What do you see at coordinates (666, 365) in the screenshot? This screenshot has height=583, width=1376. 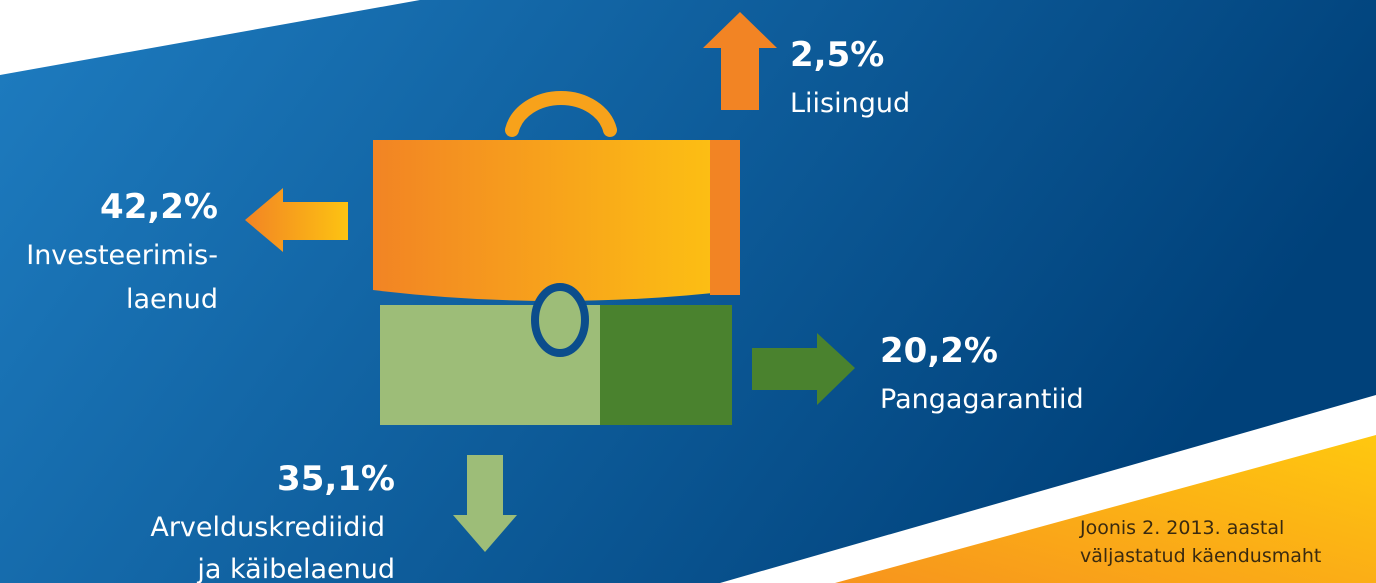 I see `briefcase-bottom-right` at bounding box center [666, 365].